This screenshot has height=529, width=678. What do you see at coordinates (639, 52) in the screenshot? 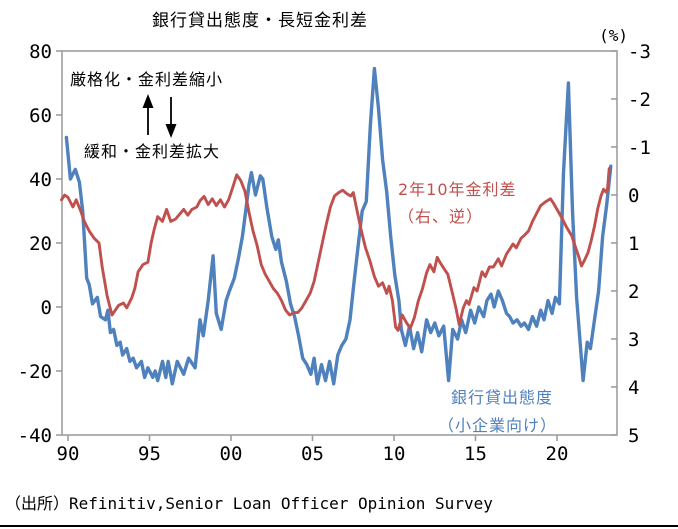
I see `right-axis-tick-label: -3` at bounding box center [639, 52].